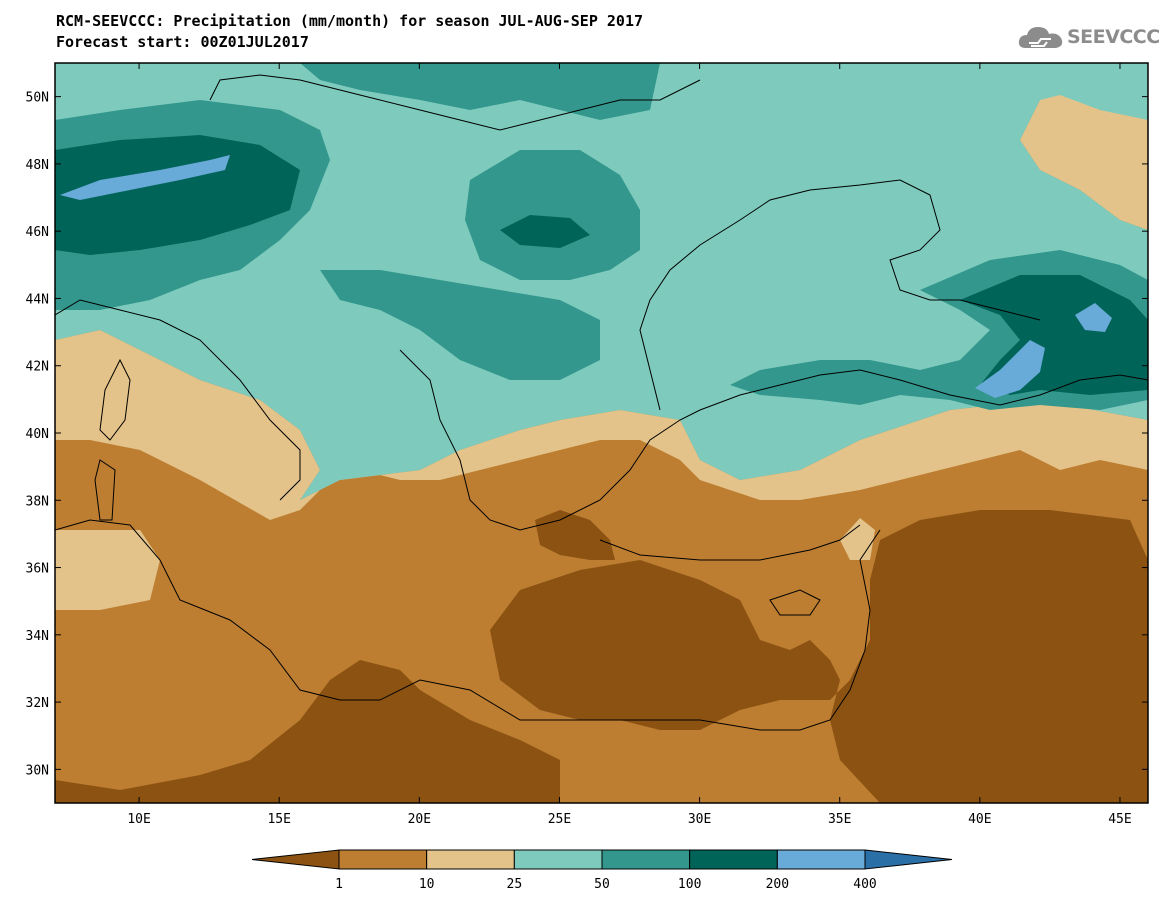 This screenshot has height=907, width=1165. What do you see at coordinates (699, 819) in the screenshot?
I see `lon-tick-label: 30E` at bounding box center [699, 819].